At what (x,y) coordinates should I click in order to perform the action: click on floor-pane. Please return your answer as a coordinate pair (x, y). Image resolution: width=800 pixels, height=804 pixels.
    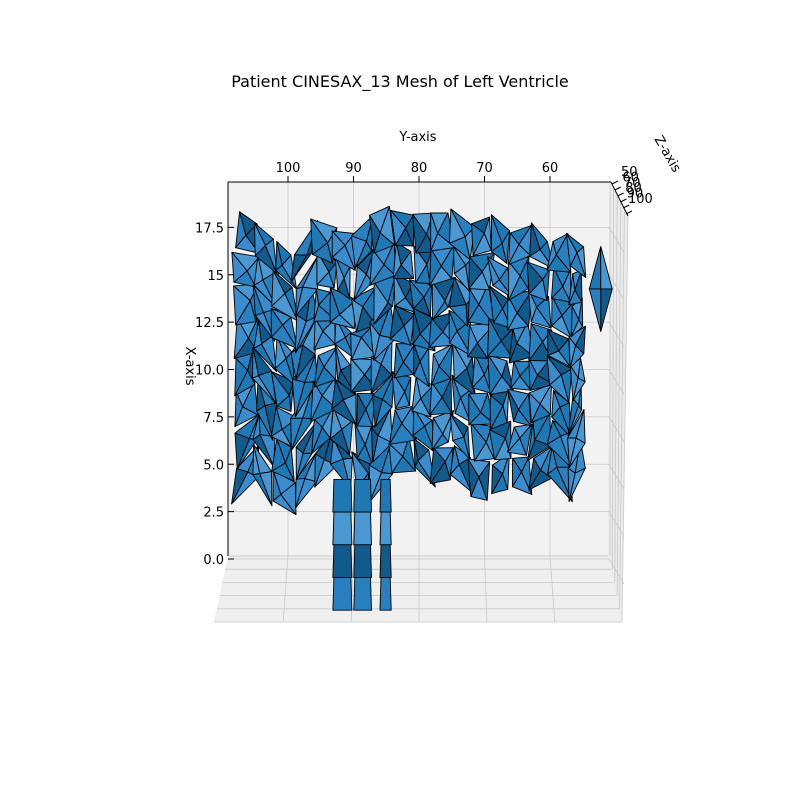
    Looking at the image, I should click on (418, 589).